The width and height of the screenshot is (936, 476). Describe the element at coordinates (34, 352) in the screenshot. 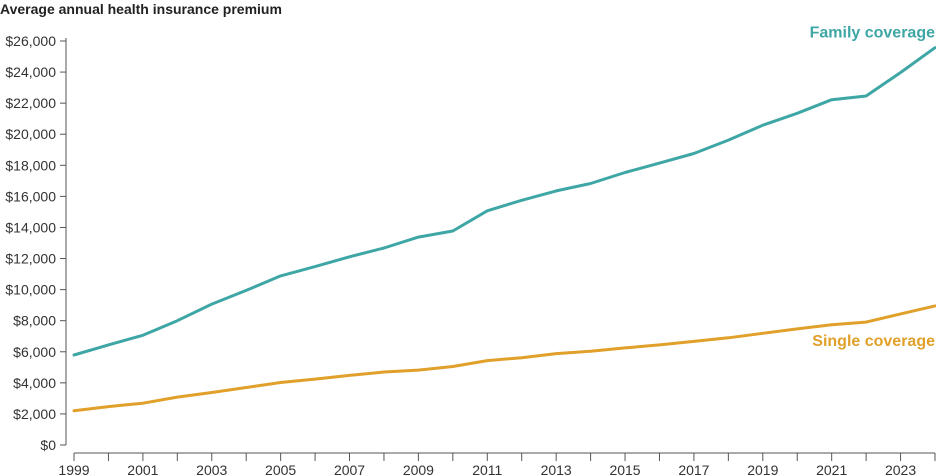

I see `y-tick-label: $6,000` at that location.